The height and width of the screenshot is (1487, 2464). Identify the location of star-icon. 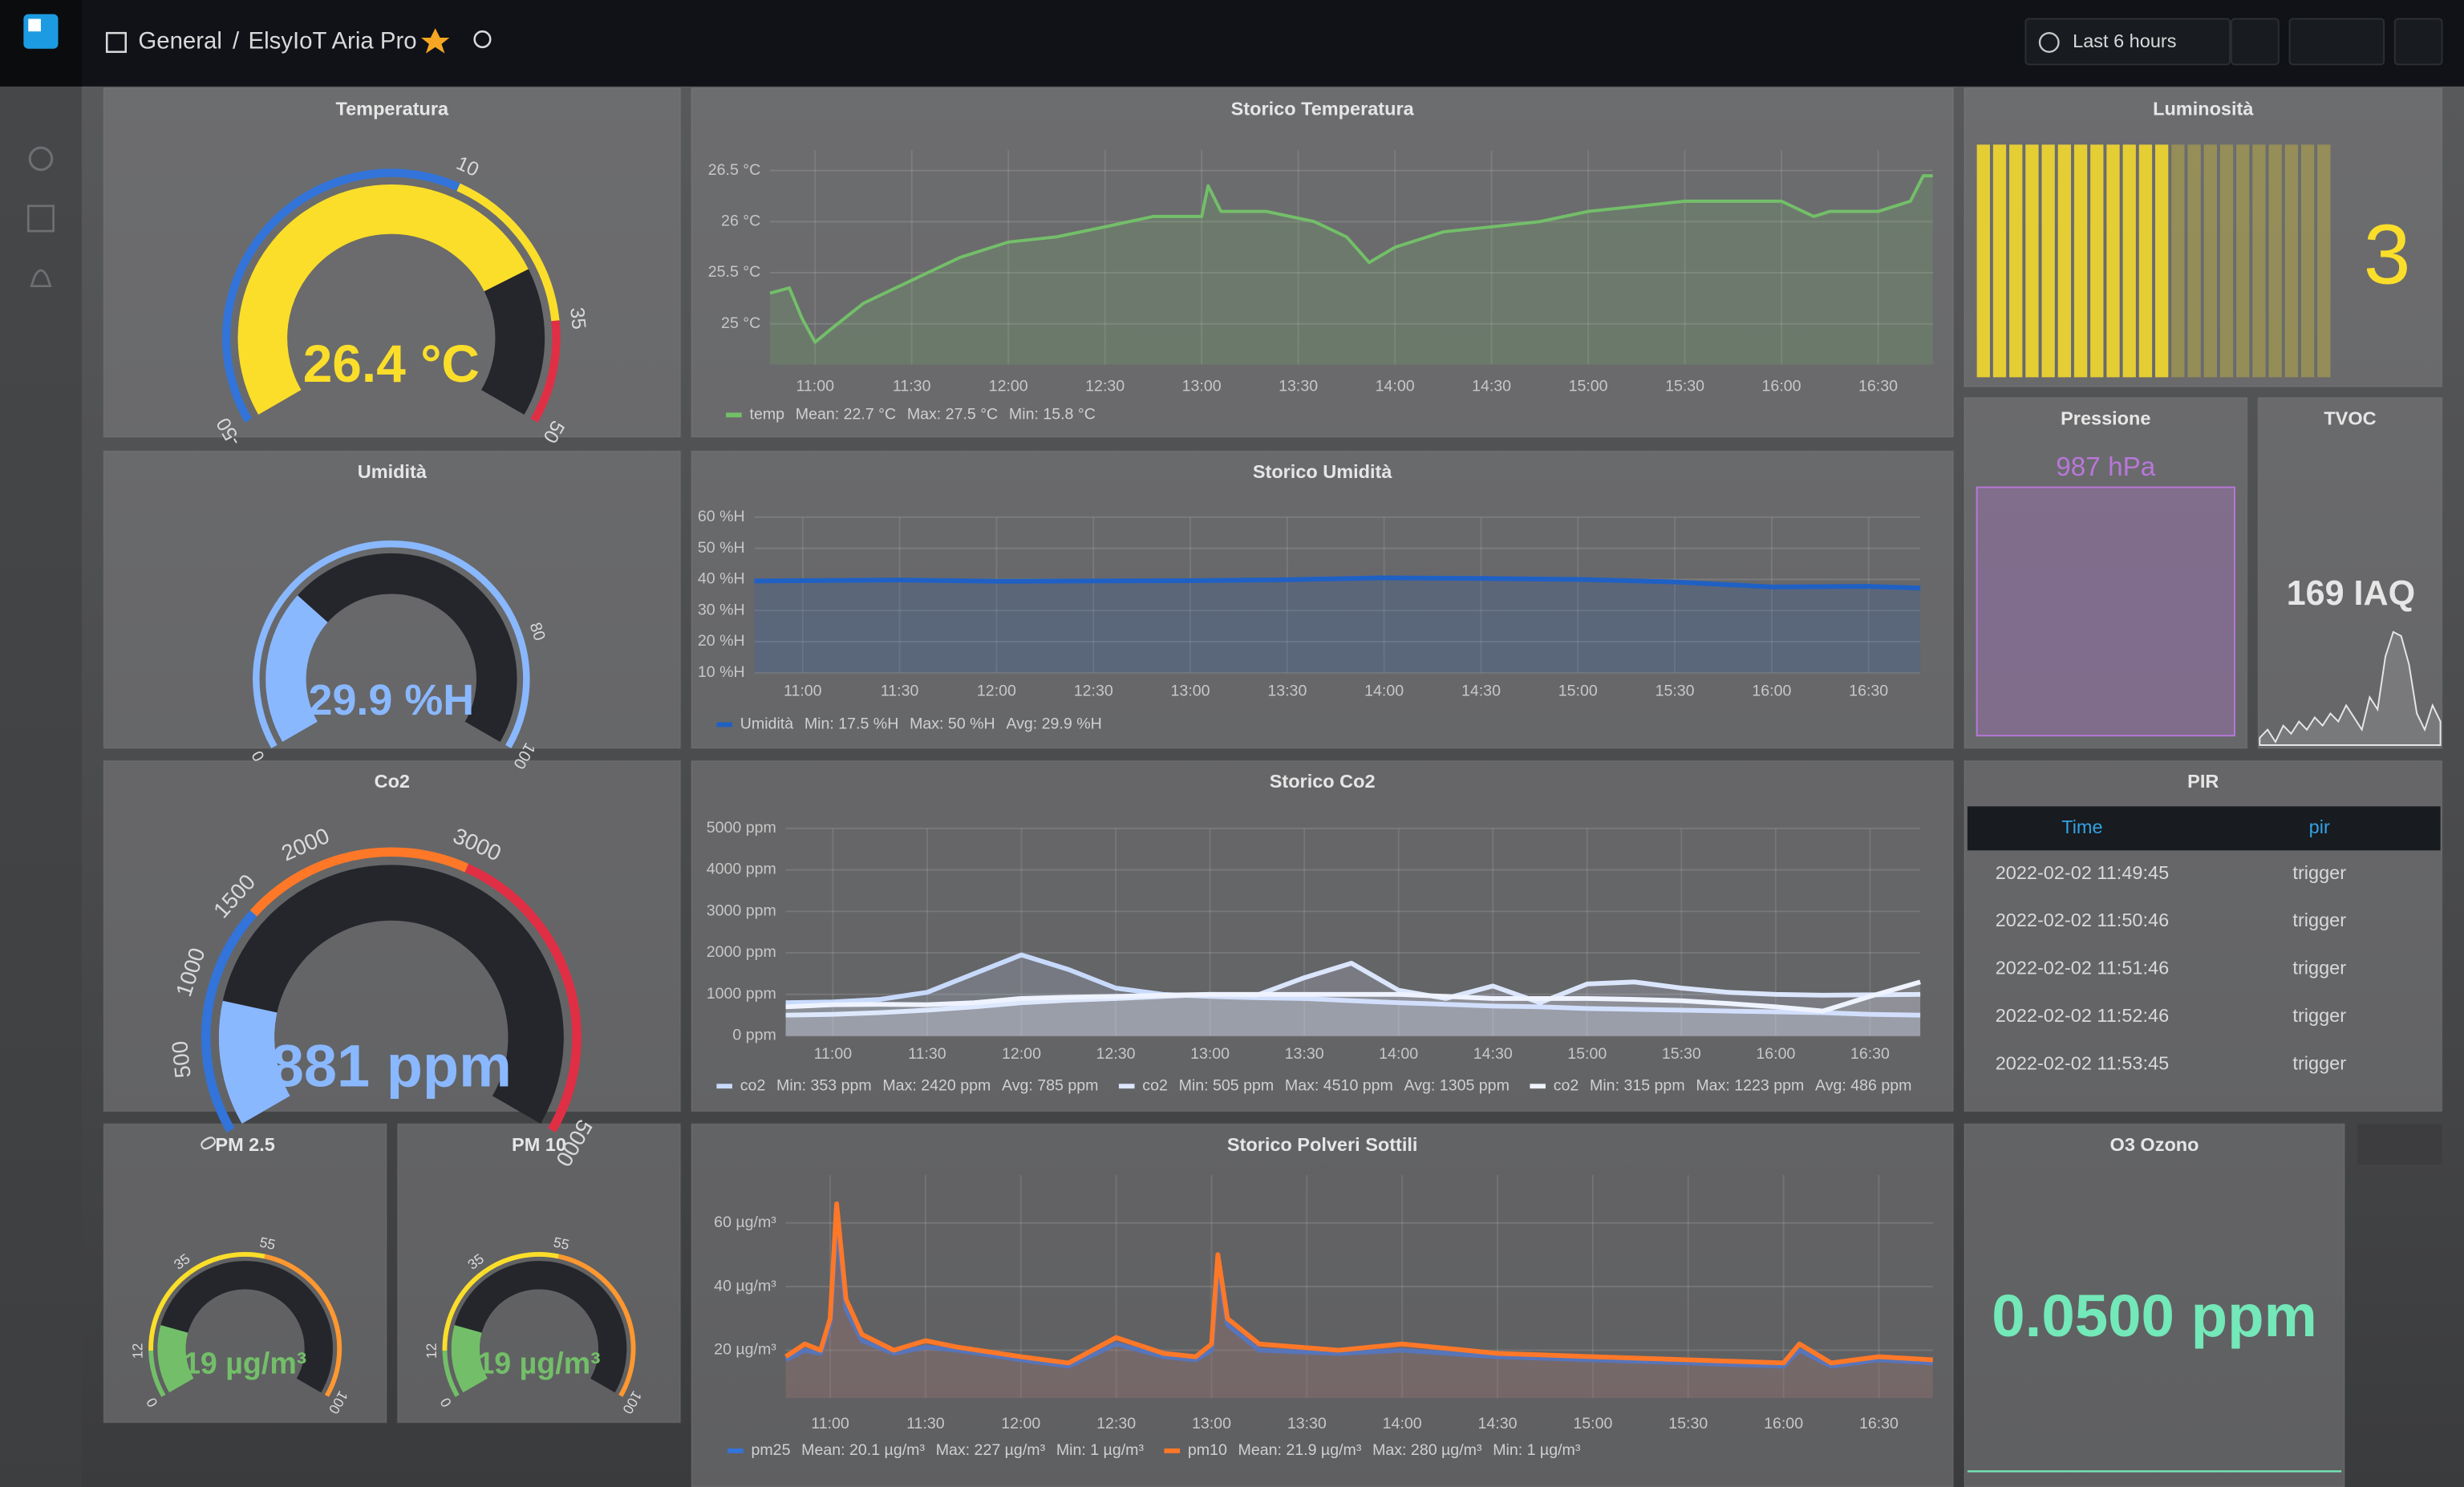
(436, 41).